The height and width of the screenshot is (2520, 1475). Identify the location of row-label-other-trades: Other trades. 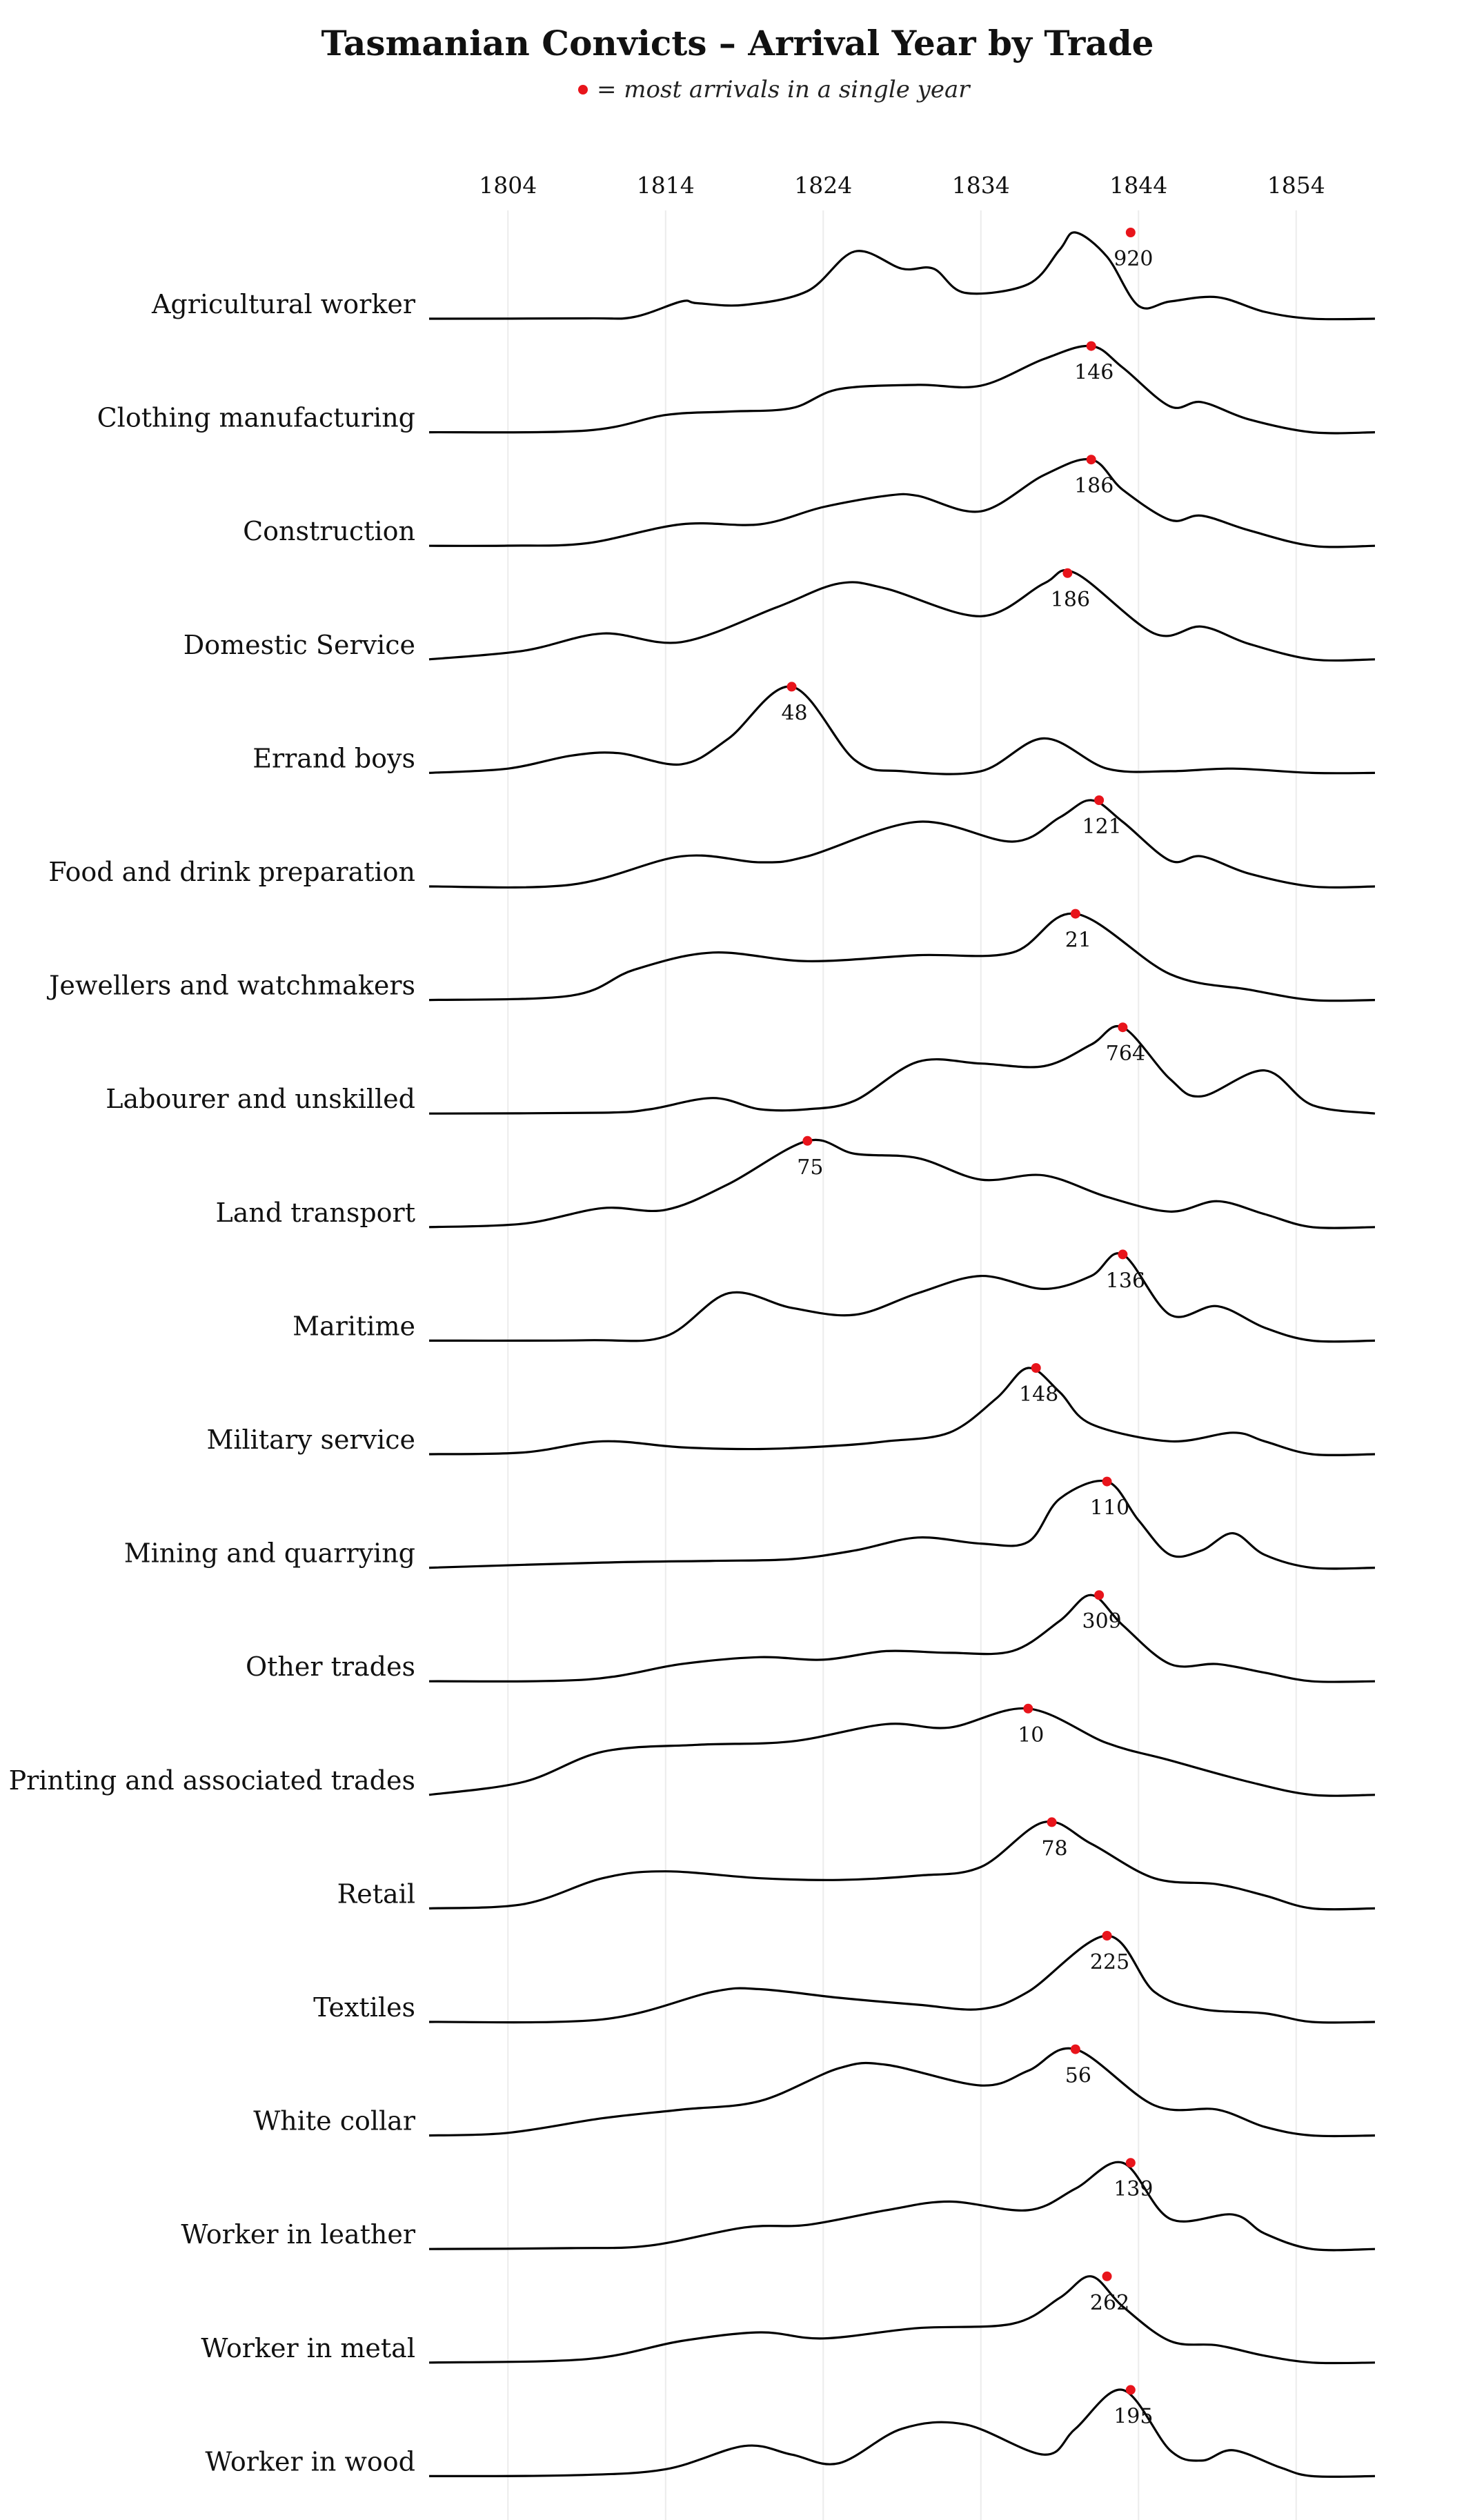
(330, 1666).